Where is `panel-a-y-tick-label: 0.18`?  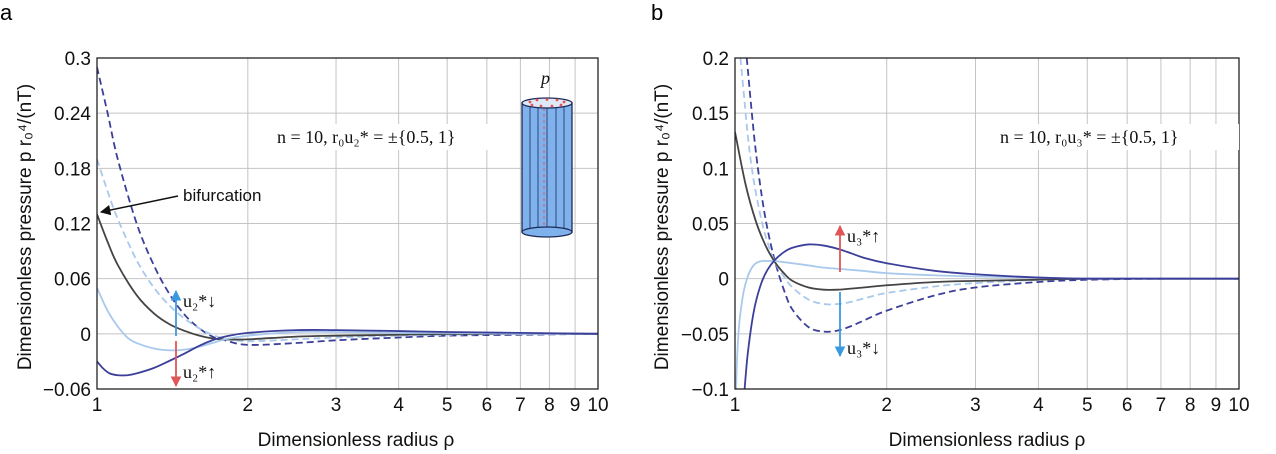
panel-a-y-tick-label: 0.18 is located at coordinates (72, 169).